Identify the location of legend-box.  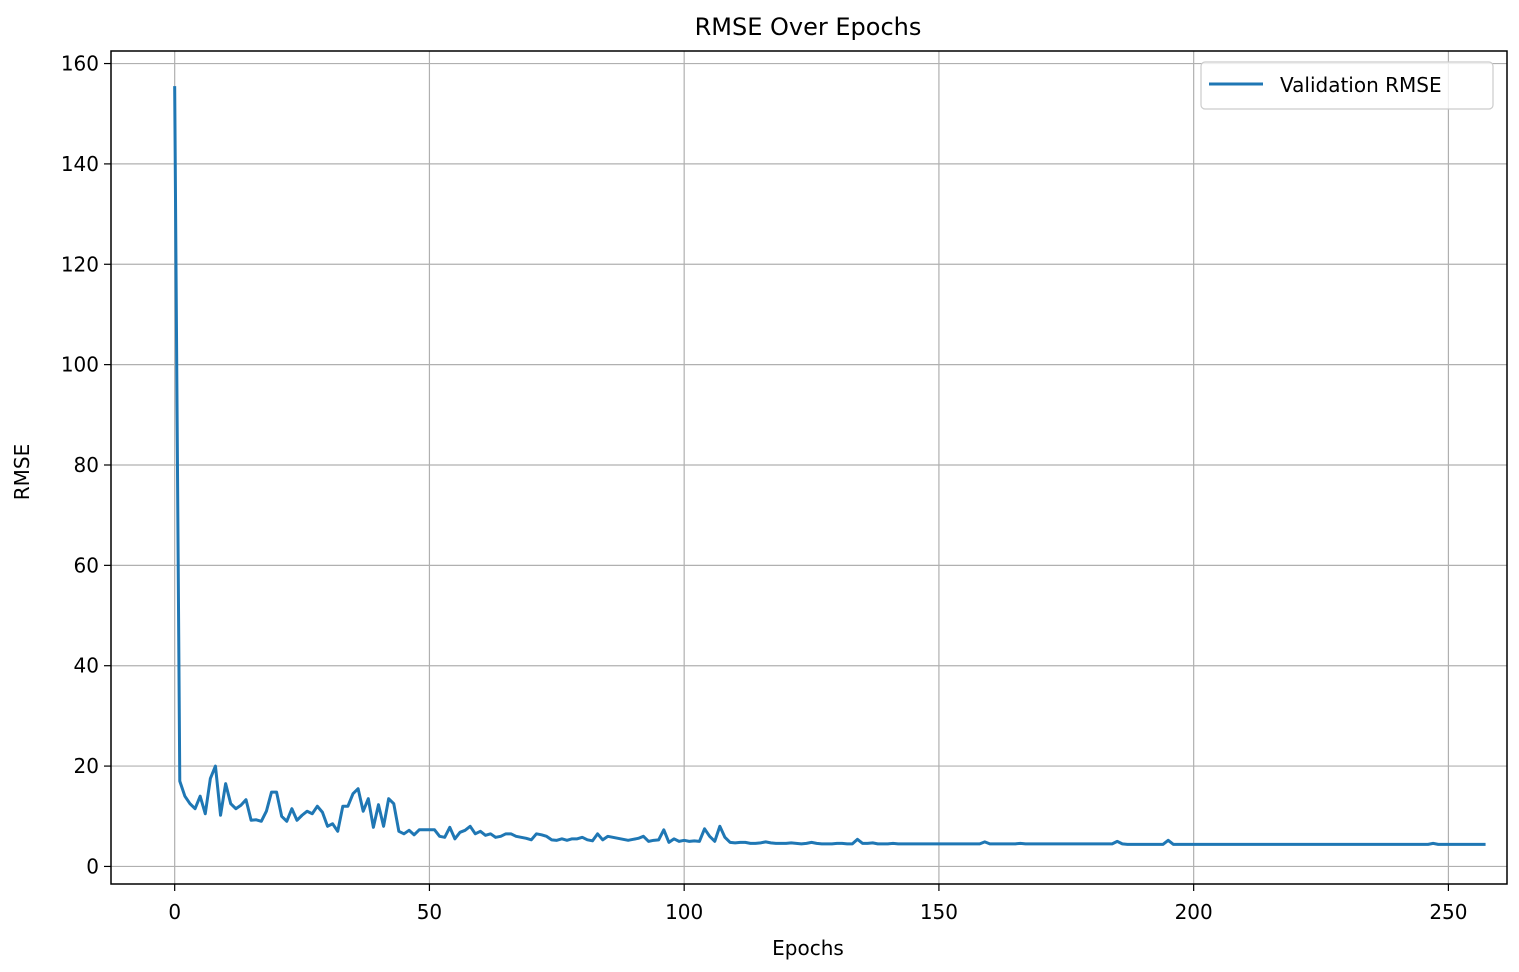
(1347, 85).